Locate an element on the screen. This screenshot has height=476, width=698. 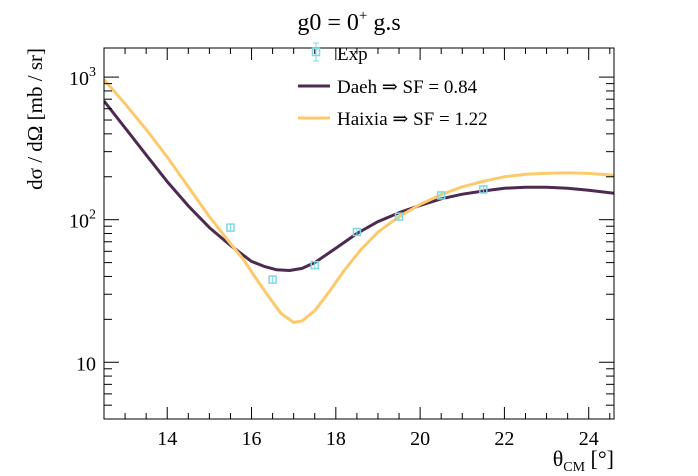
y-tick-label: 10 is located at coordinates (86, 364).